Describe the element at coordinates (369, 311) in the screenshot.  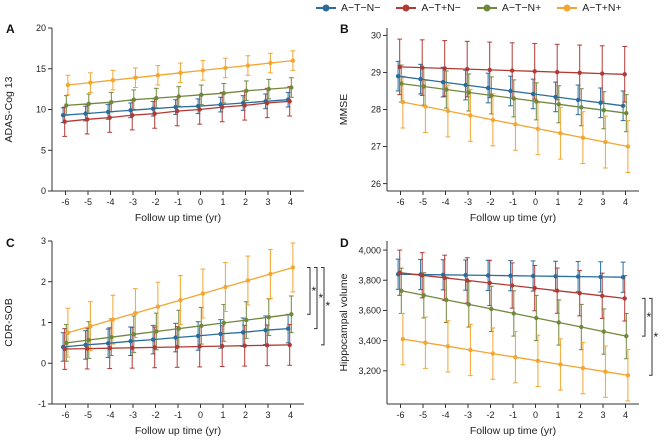
I see `svg-text: 3,600` at that location.